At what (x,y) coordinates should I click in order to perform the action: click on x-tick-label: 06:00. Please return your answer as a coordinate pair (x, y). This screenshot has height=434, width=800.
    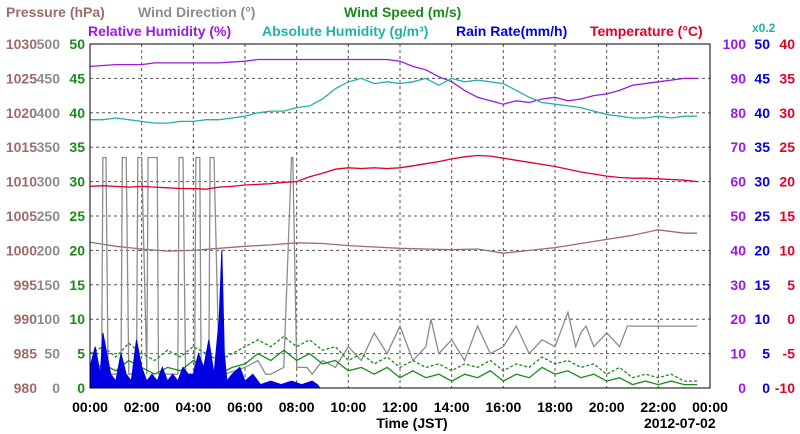
    Looking at the image, I should click on (245, 407).